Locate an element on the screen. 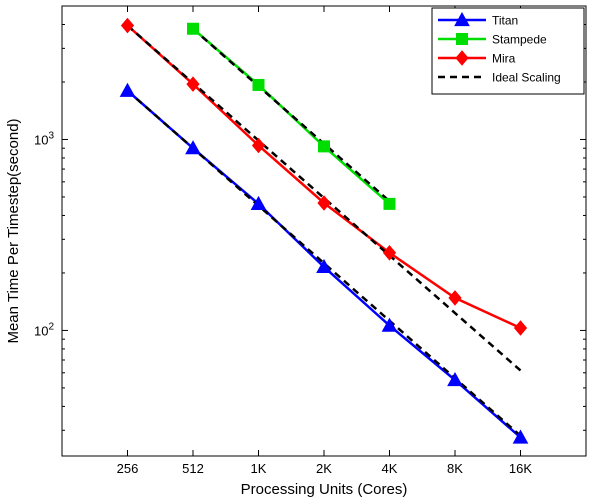  x-tick-label: 2K is located at coordinates (324, 468).